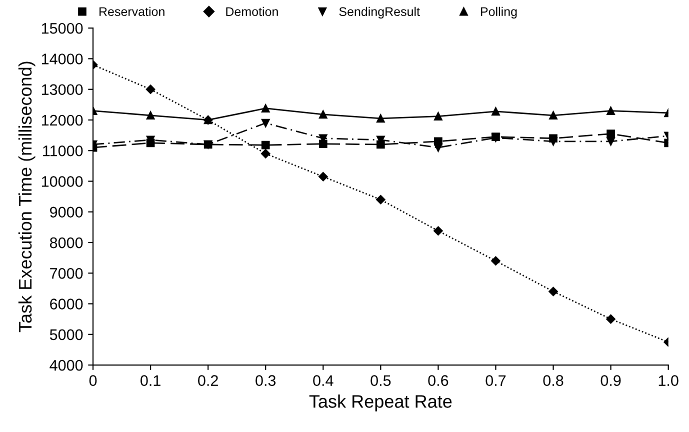 The width and height of the screenshot is (689, 432). What do you see at coordinates (252, 11) in the screenshot?
I see `legend-label: Demotion` at bounding box center [252, 11].